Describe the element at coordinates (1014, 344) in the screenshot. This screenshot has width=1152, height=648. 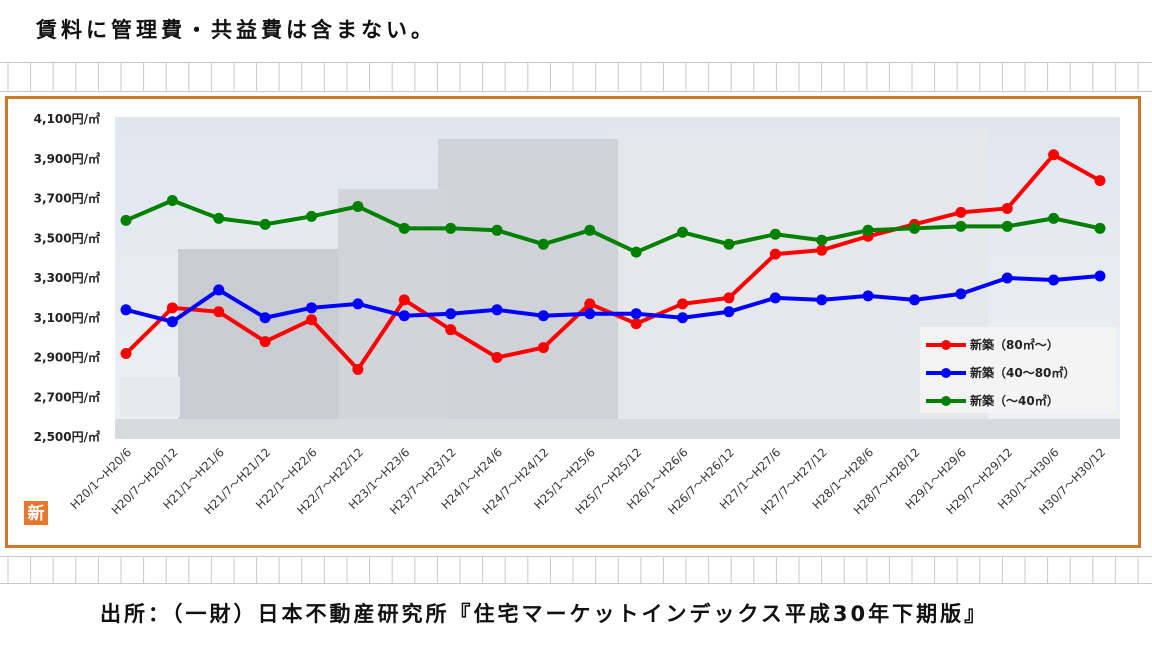
I see `legend-label: 新築（80㎡～）` at that location.